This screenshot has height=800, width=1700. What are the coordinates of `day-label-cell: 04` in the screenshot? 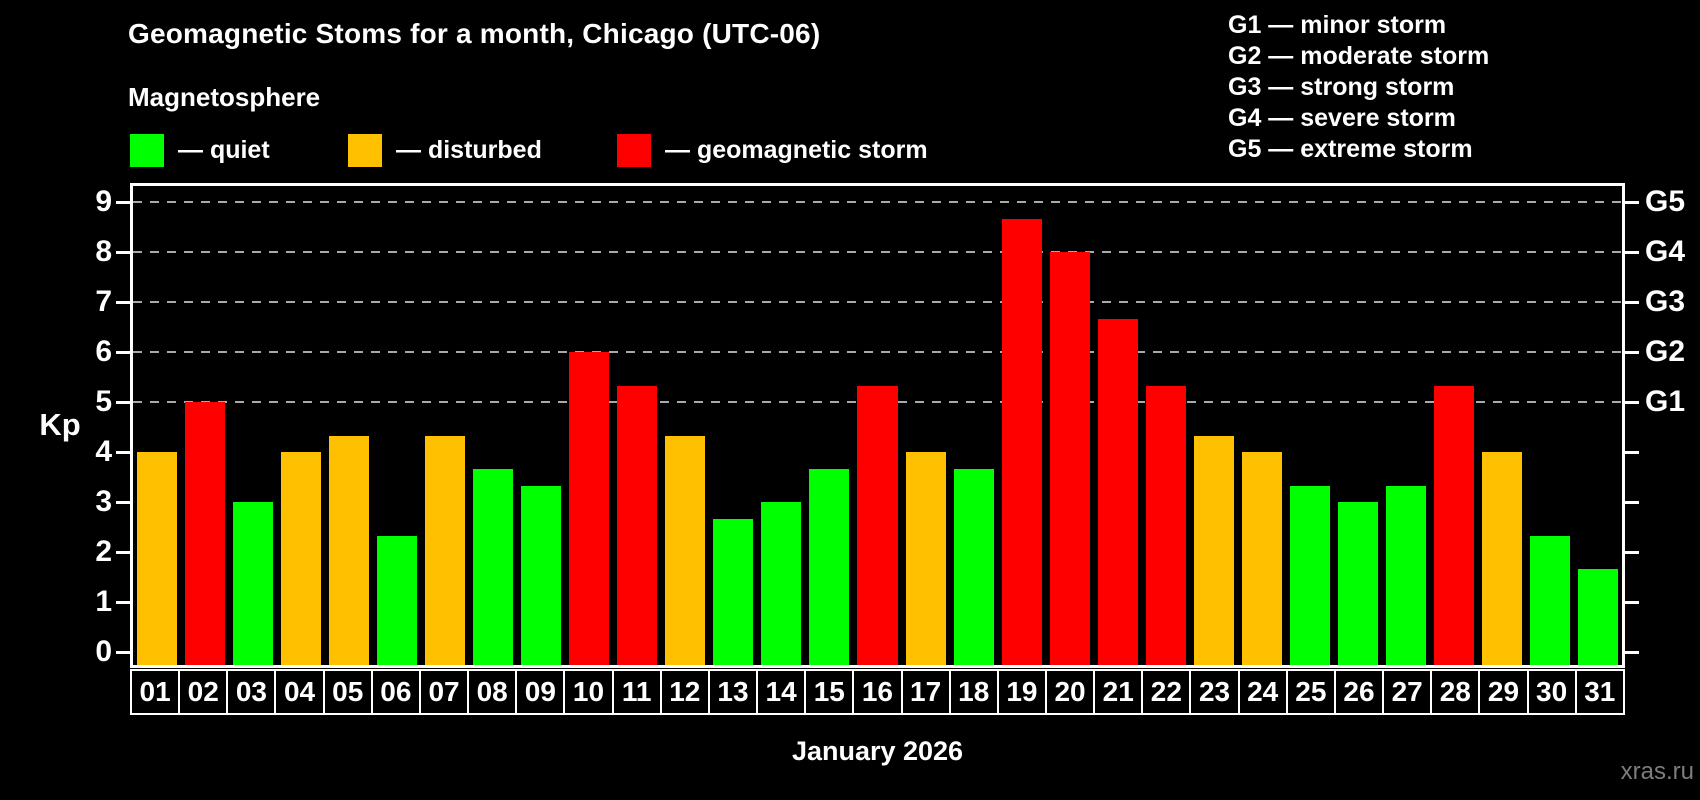 It's located at (298, 692).